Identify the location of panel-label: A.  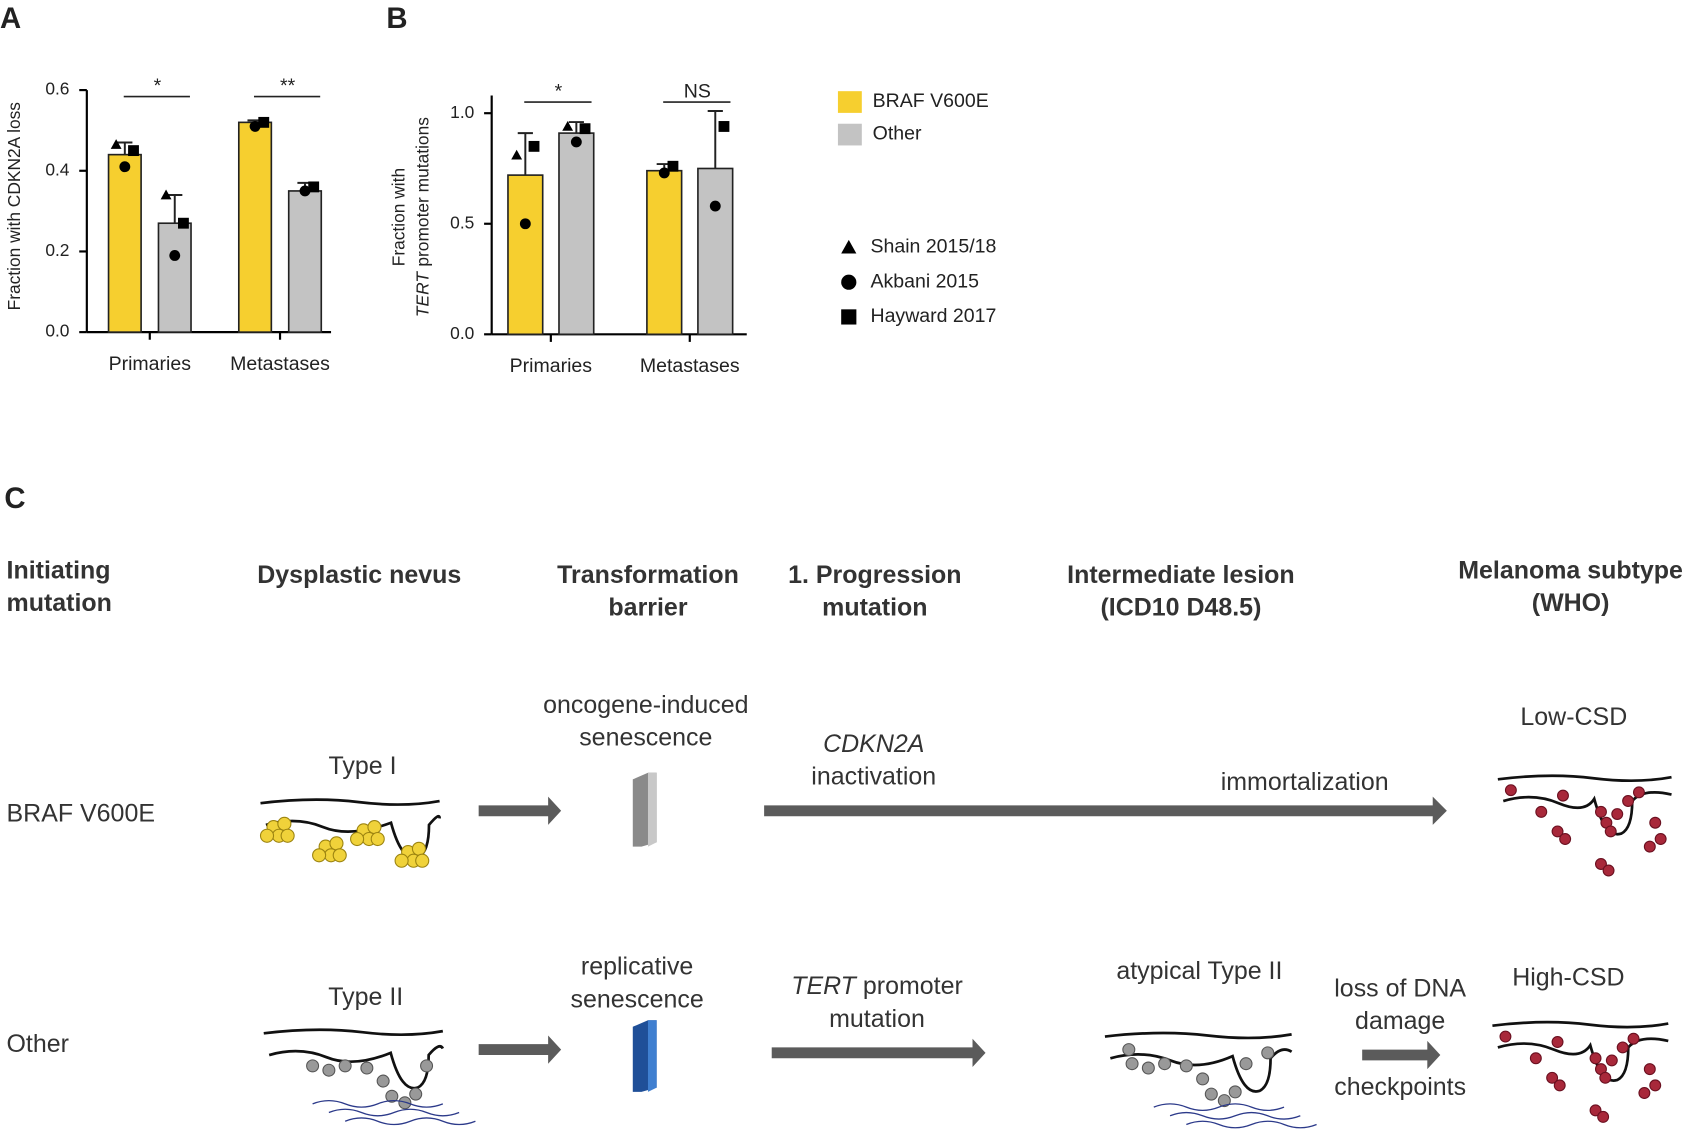
(11, 18).